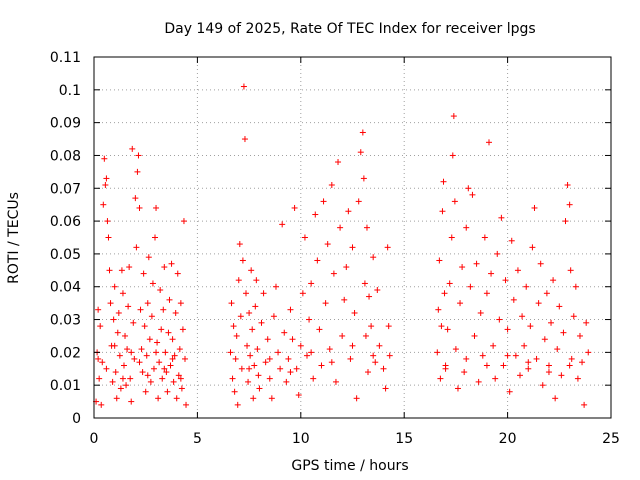  Describe the element at coordinates (76, 419) in the screenshot. I see `y-tick-label: 0` at that location.